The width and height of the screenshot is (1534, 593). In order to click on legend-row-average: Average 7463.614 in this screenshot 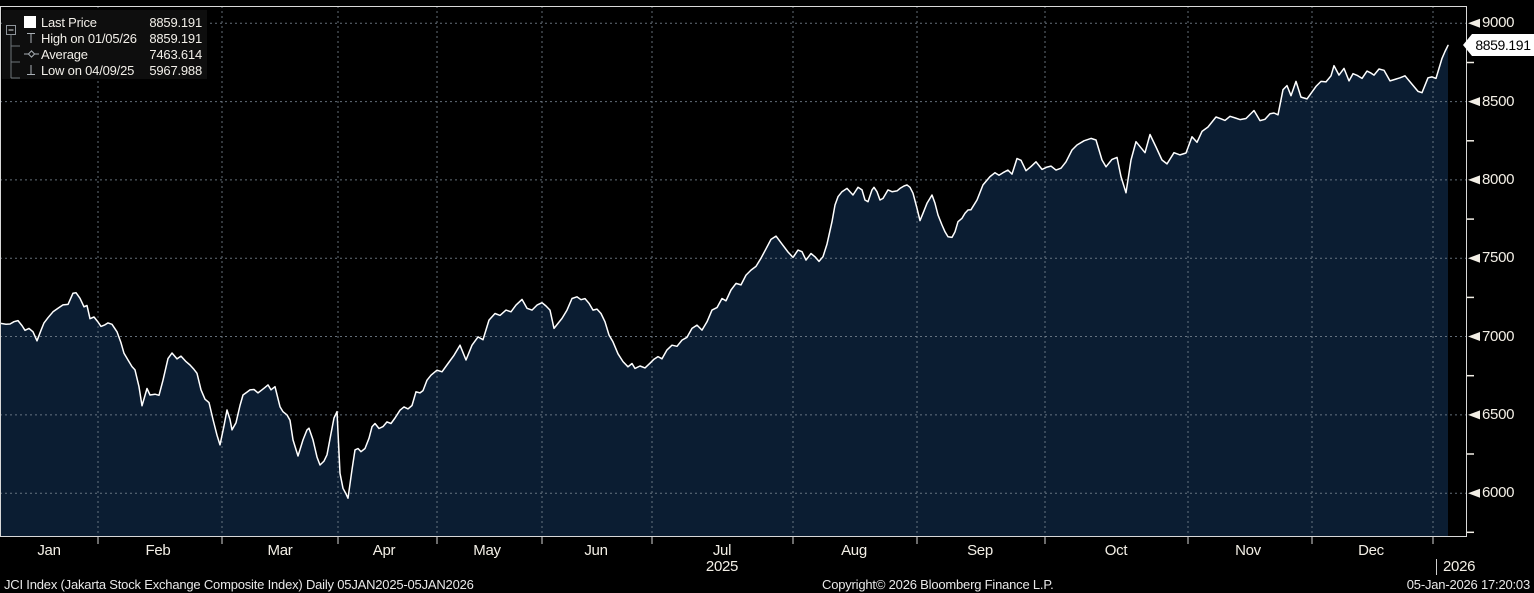, I will do `click(113, 54)`.